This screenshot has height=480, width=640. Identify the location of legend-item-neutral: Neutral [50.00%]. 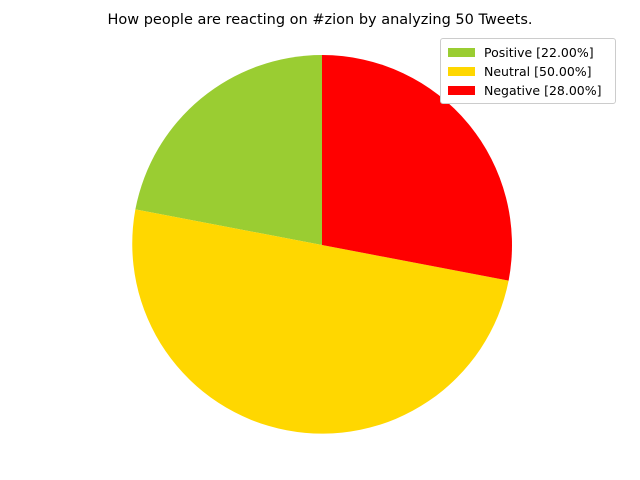
(528, 71).